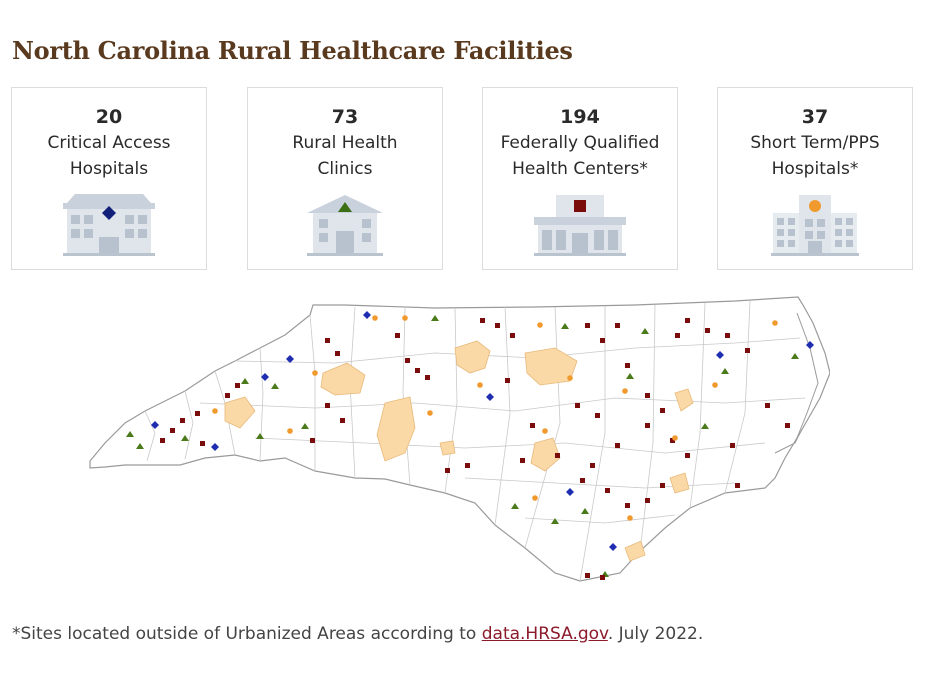 Image resolution: width=925 pixels, height=675 pixels. I want to click on triangle-marker-icon, so click(345, 207).